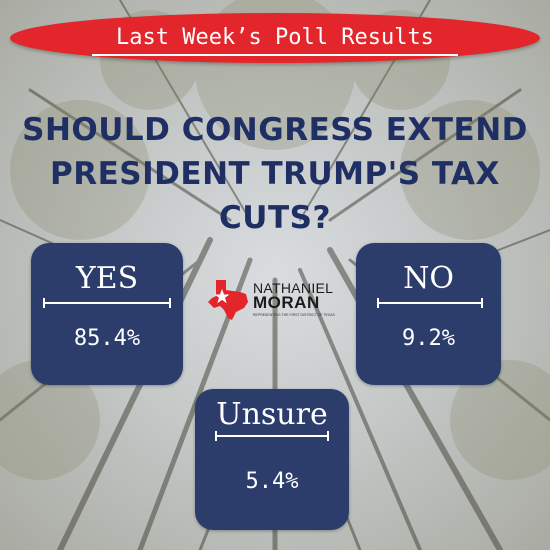 The height and width of the screenshot is (550, 550). I want to click on unsure-result-card: Unsure 5.4%, so click(272, 459).